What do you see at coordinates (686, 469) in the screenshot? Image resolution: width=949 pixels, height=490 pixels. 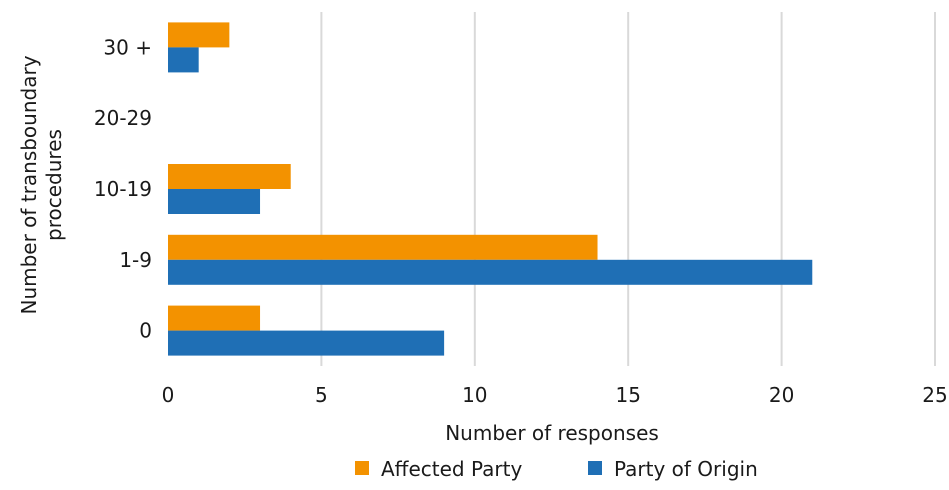 I see `legend-label-party-of-origin: Party of Origin` at bounding box center [686, 469].